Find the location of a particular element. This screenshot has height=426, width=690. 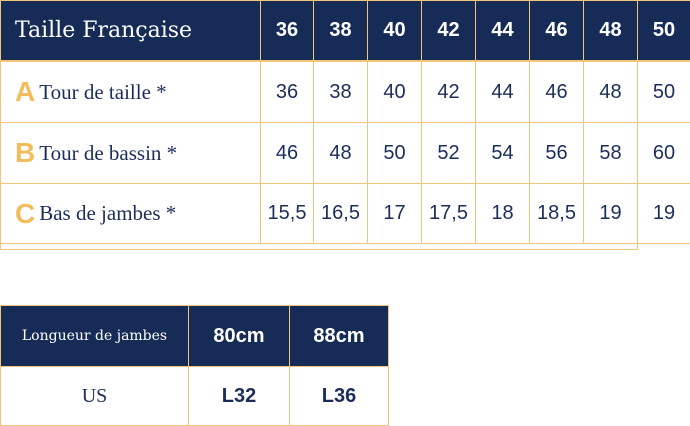

length-cell: L36 is located at coordinates (339, 396).